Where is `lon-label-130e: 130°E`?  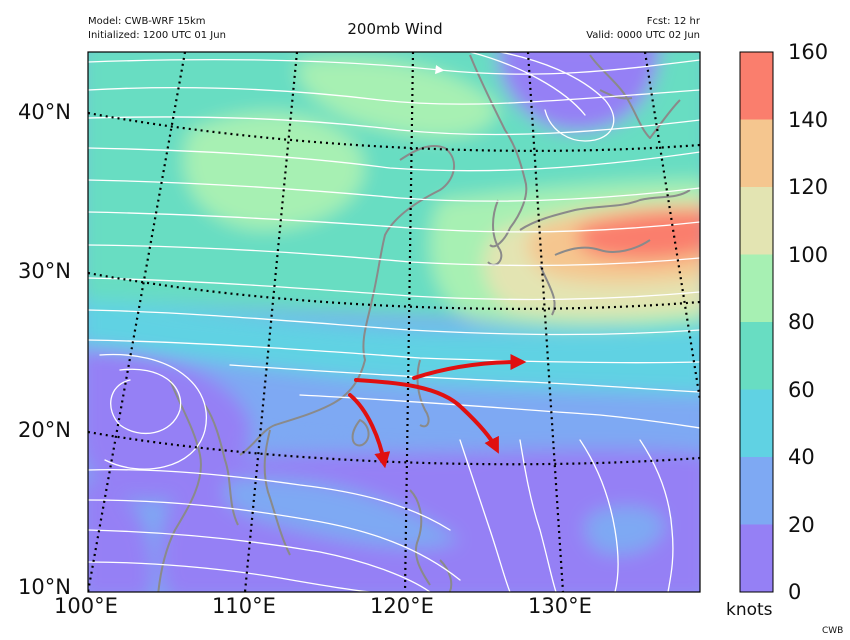
lon-label-130e: 130°E is located at coordinates (560, 606).